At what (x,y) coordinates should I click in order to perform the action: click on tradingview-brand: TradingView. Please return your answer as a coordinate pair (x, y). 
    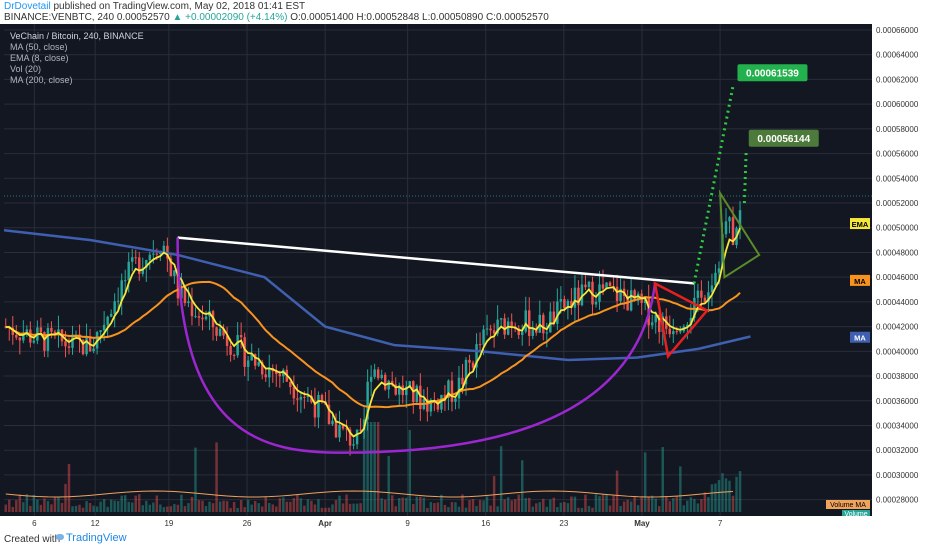
    Looking at the image, I should click on (96, 538).